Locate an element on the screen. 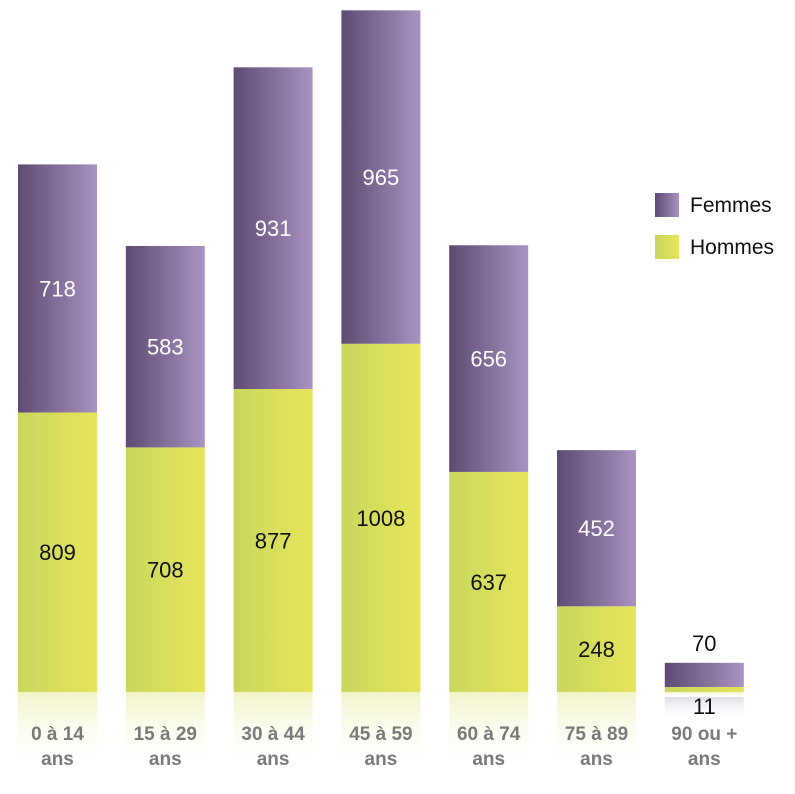  category-label-60-74-ans-line1: 60 à 74 is located at coordinates (489, 734).